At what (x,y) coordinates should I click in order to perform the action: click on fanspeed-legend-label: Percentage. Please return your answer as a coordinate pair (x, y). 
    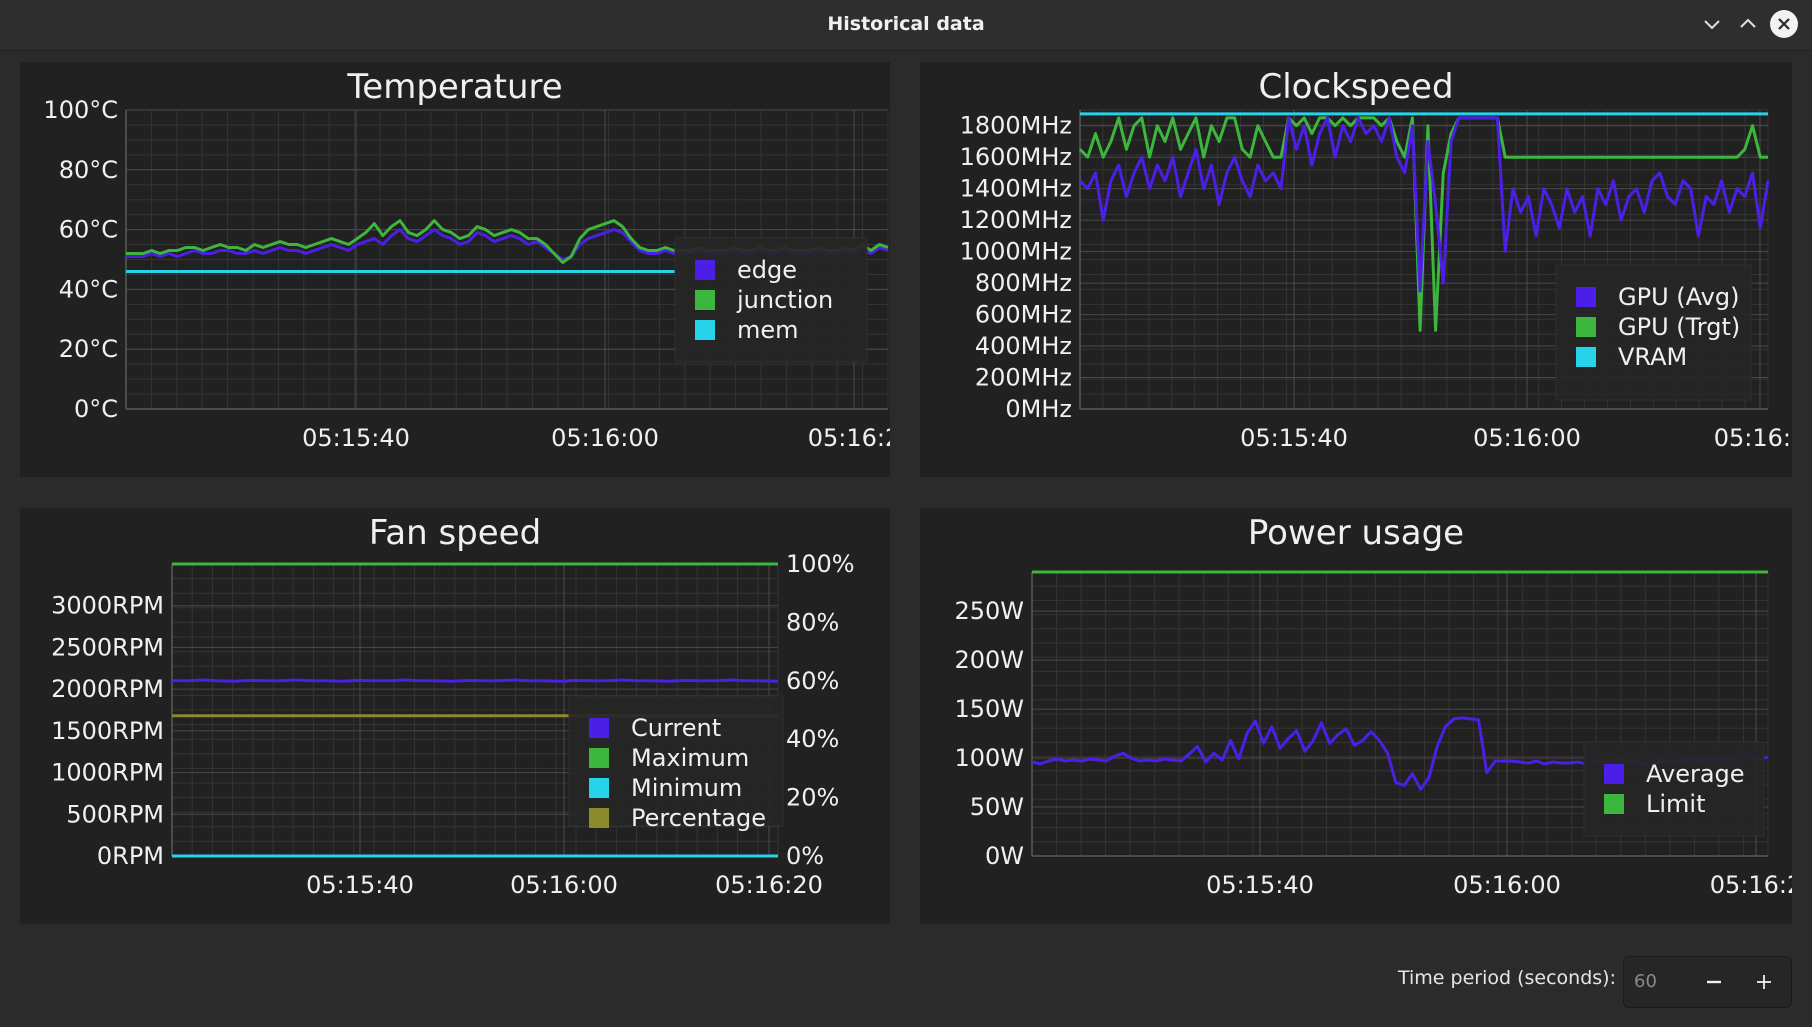
    Looking at the image, I should click on (698, 818).